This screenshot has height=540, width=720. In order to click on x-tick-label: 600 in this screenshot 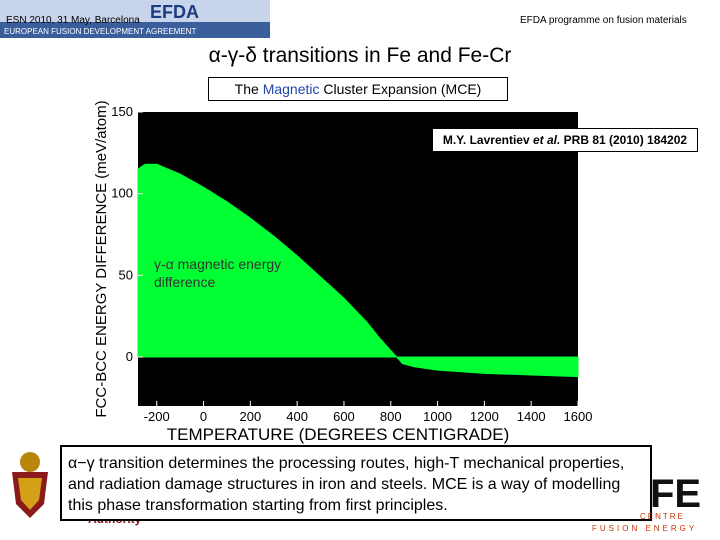, I will do `click(344, 416)`.